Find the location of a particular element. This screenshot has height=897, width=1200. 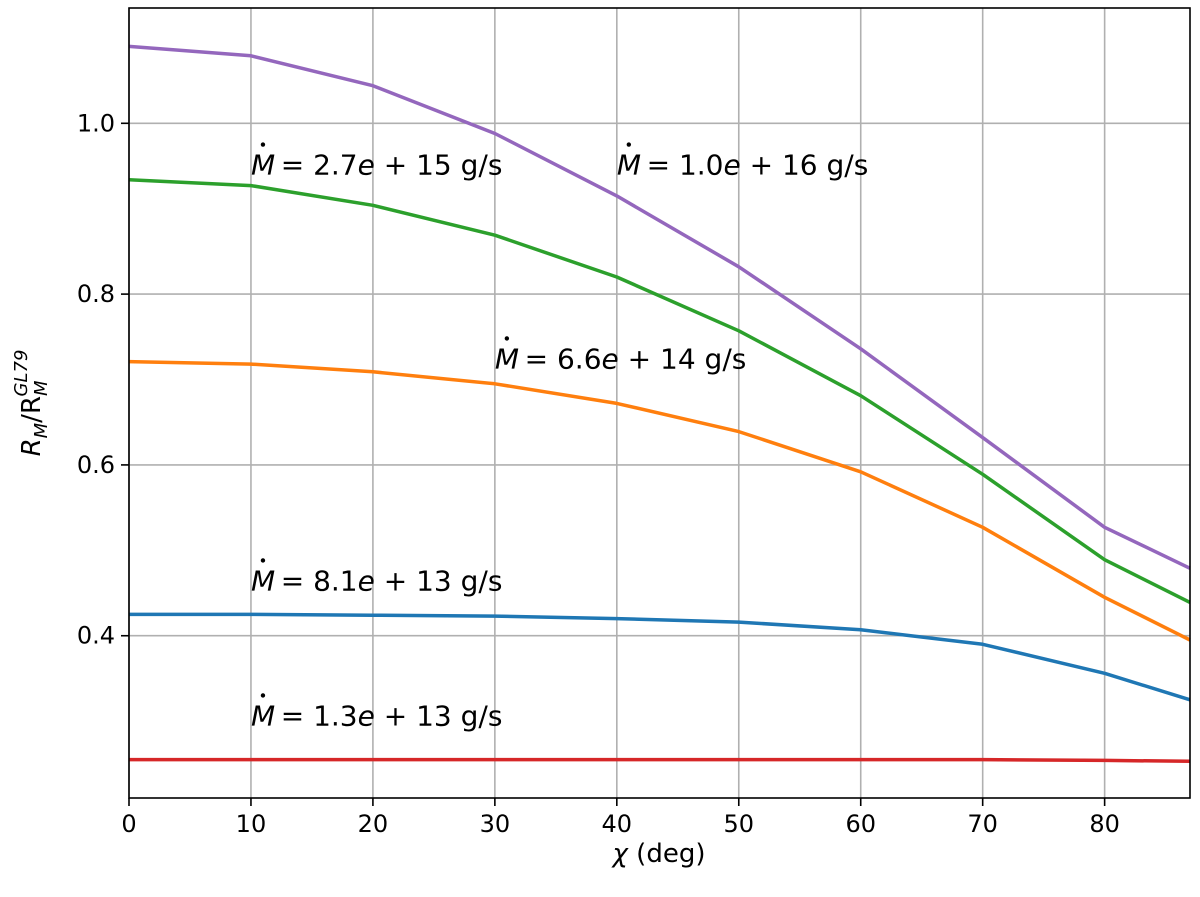

annotation: M = 1.3e + 13 g/s is located at coordinates (376, 712).